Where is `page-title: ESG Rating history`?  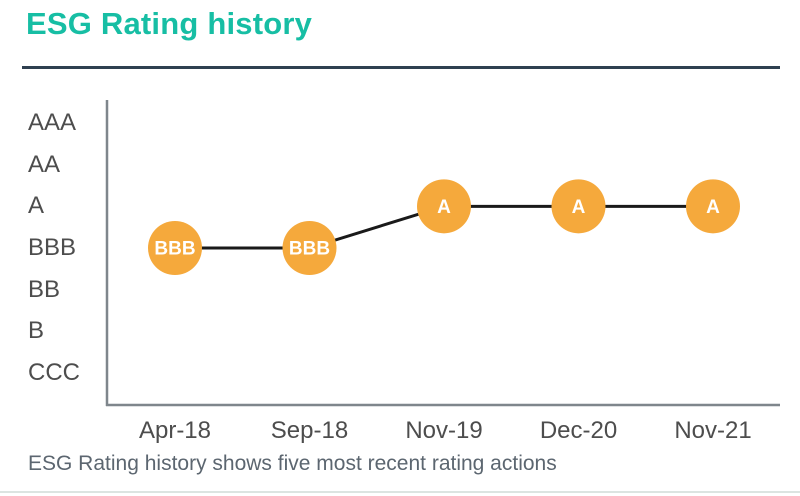
page-title: ESG Rating history is located at coordinates (169, 23).